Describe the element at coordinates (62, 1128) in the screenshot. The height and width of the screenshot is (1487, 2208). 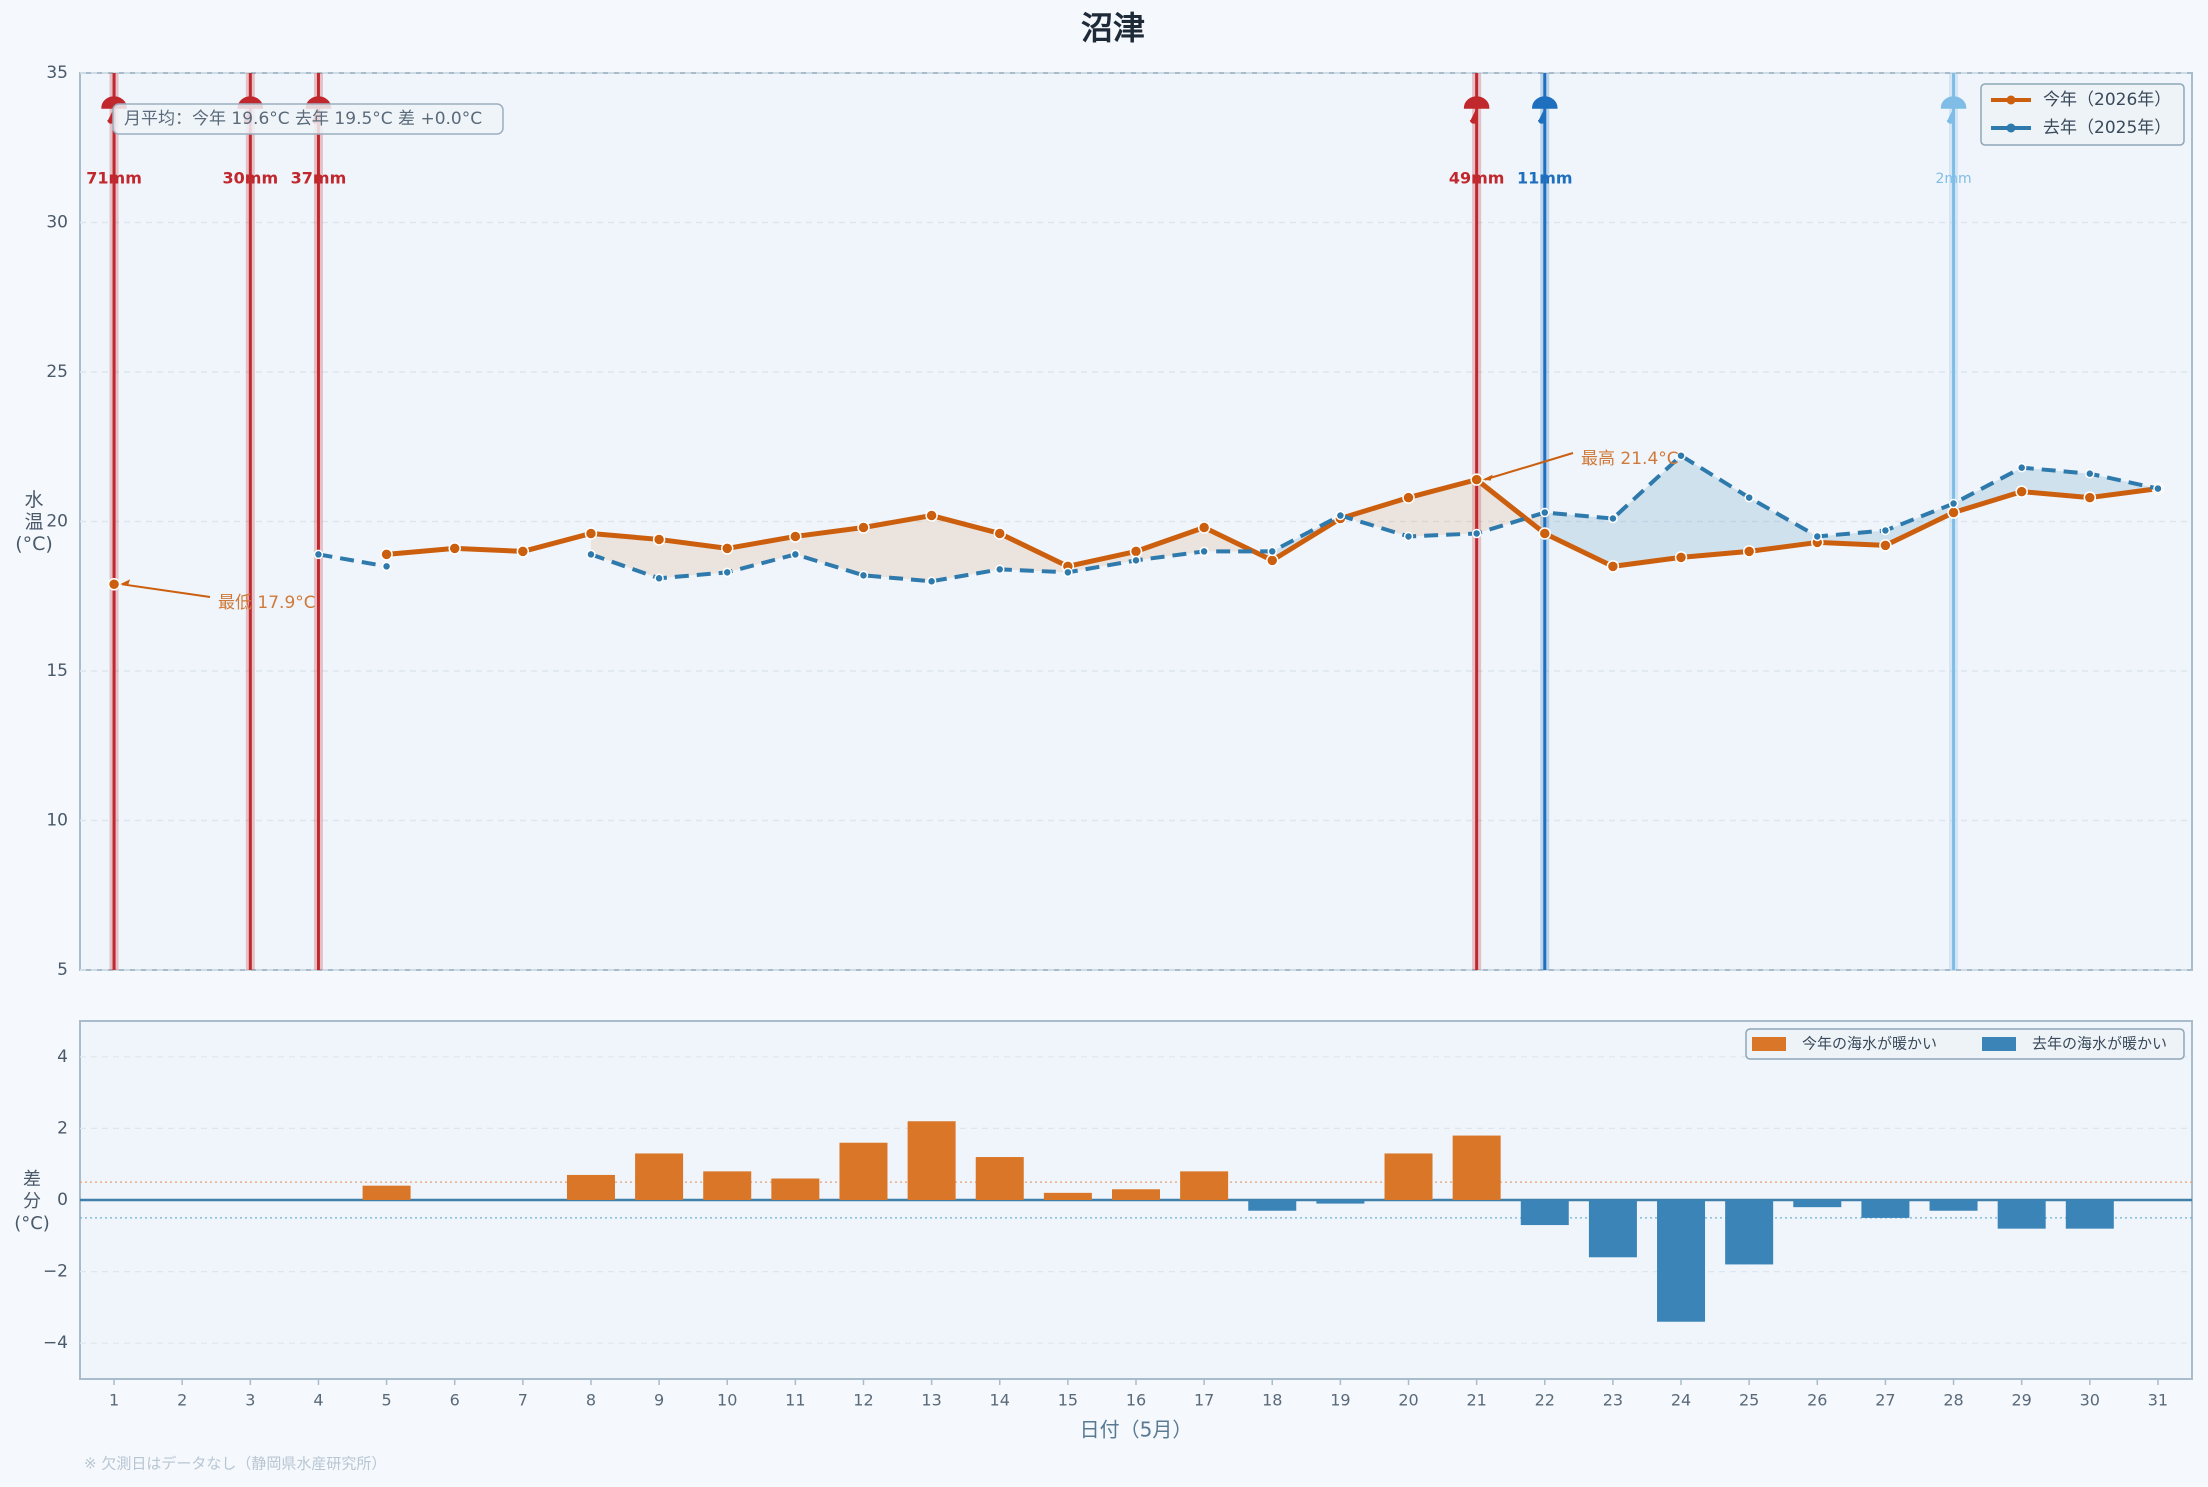
I see `y-tick-label: 2` at that location.